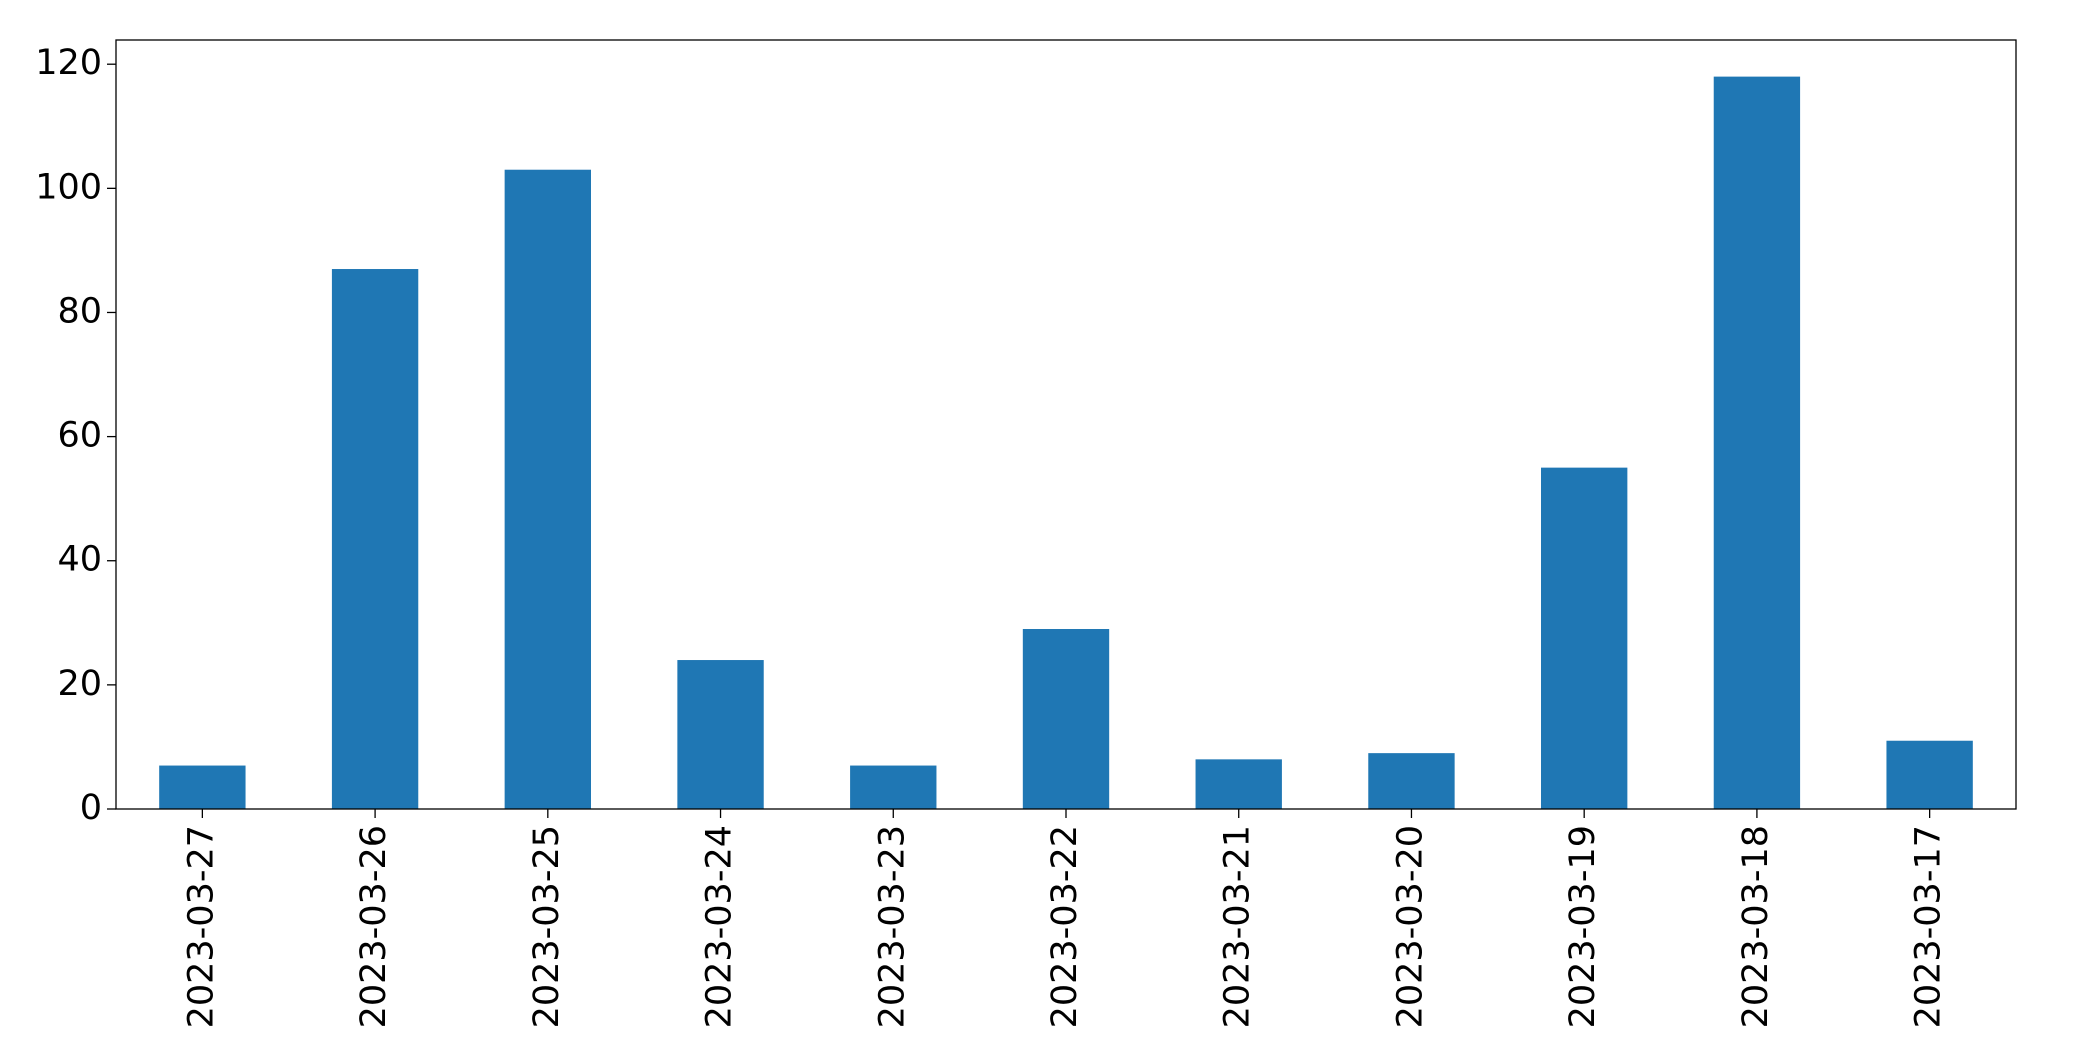 The image size is (2093, 1061). What do you see at coordinates (547, 926) in the screenshot?
I see `x-tick-label: 2023-03-25` at bounding box center [547, 926].